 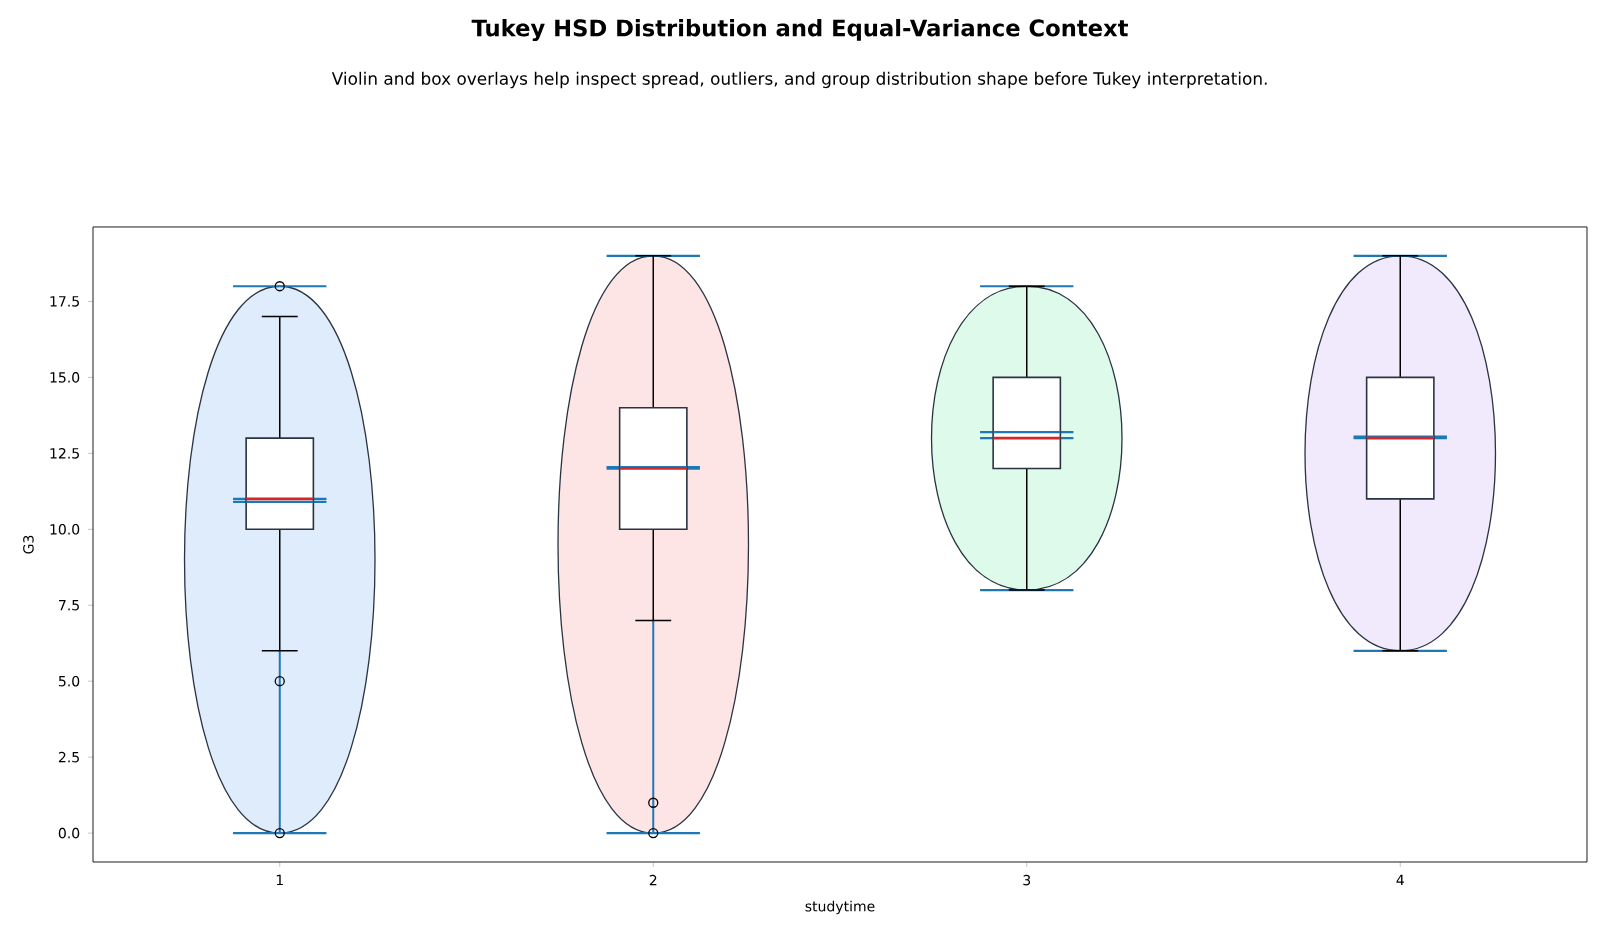 What do you see at coordinates (69, 605) in the screenshot?
I see `y-tick-label: 7.5` at bounding box center [69, 605].